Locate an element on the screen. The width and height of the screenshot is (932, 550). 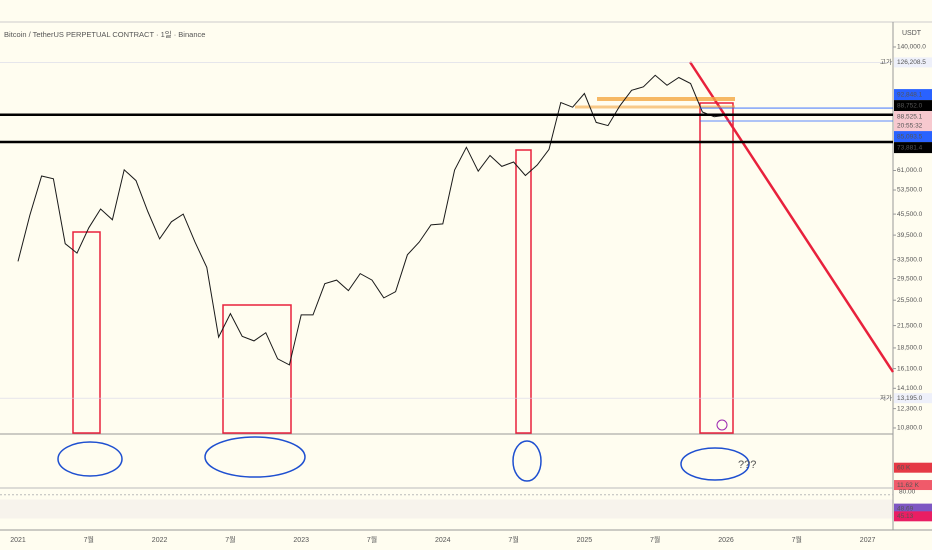
y-tick-label: 61,000.0 is located at coordinates (910, 170).